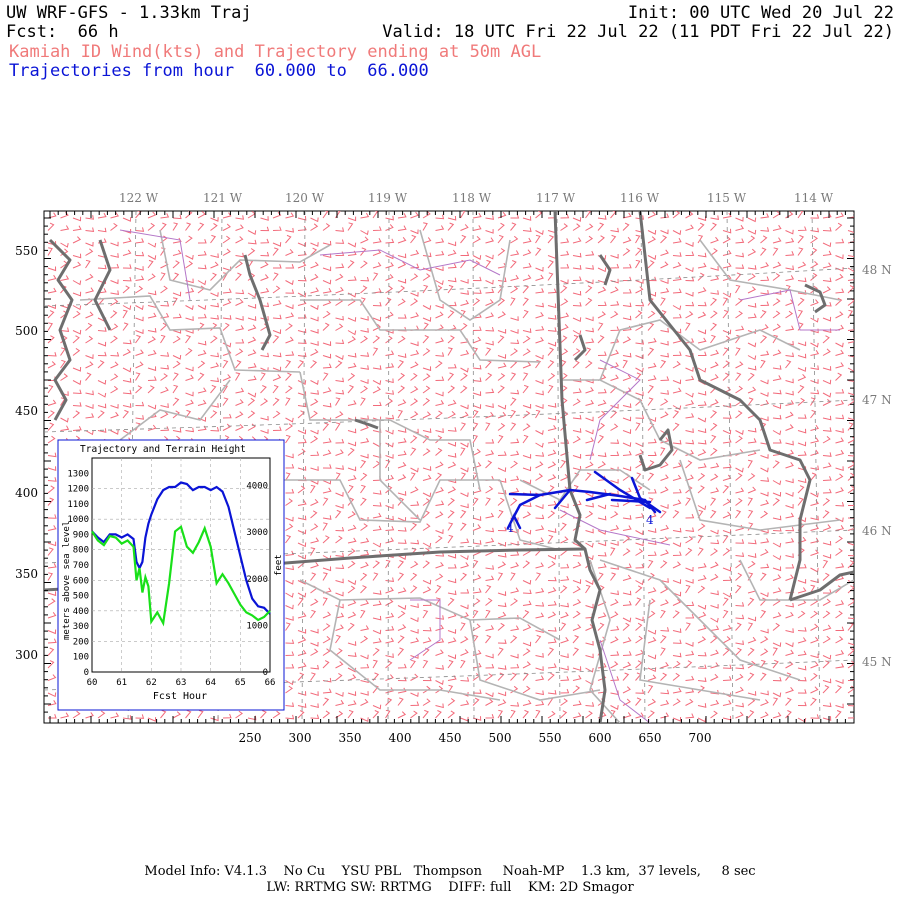  I want to click on inset-left-tick: 200, so click(81, 642).